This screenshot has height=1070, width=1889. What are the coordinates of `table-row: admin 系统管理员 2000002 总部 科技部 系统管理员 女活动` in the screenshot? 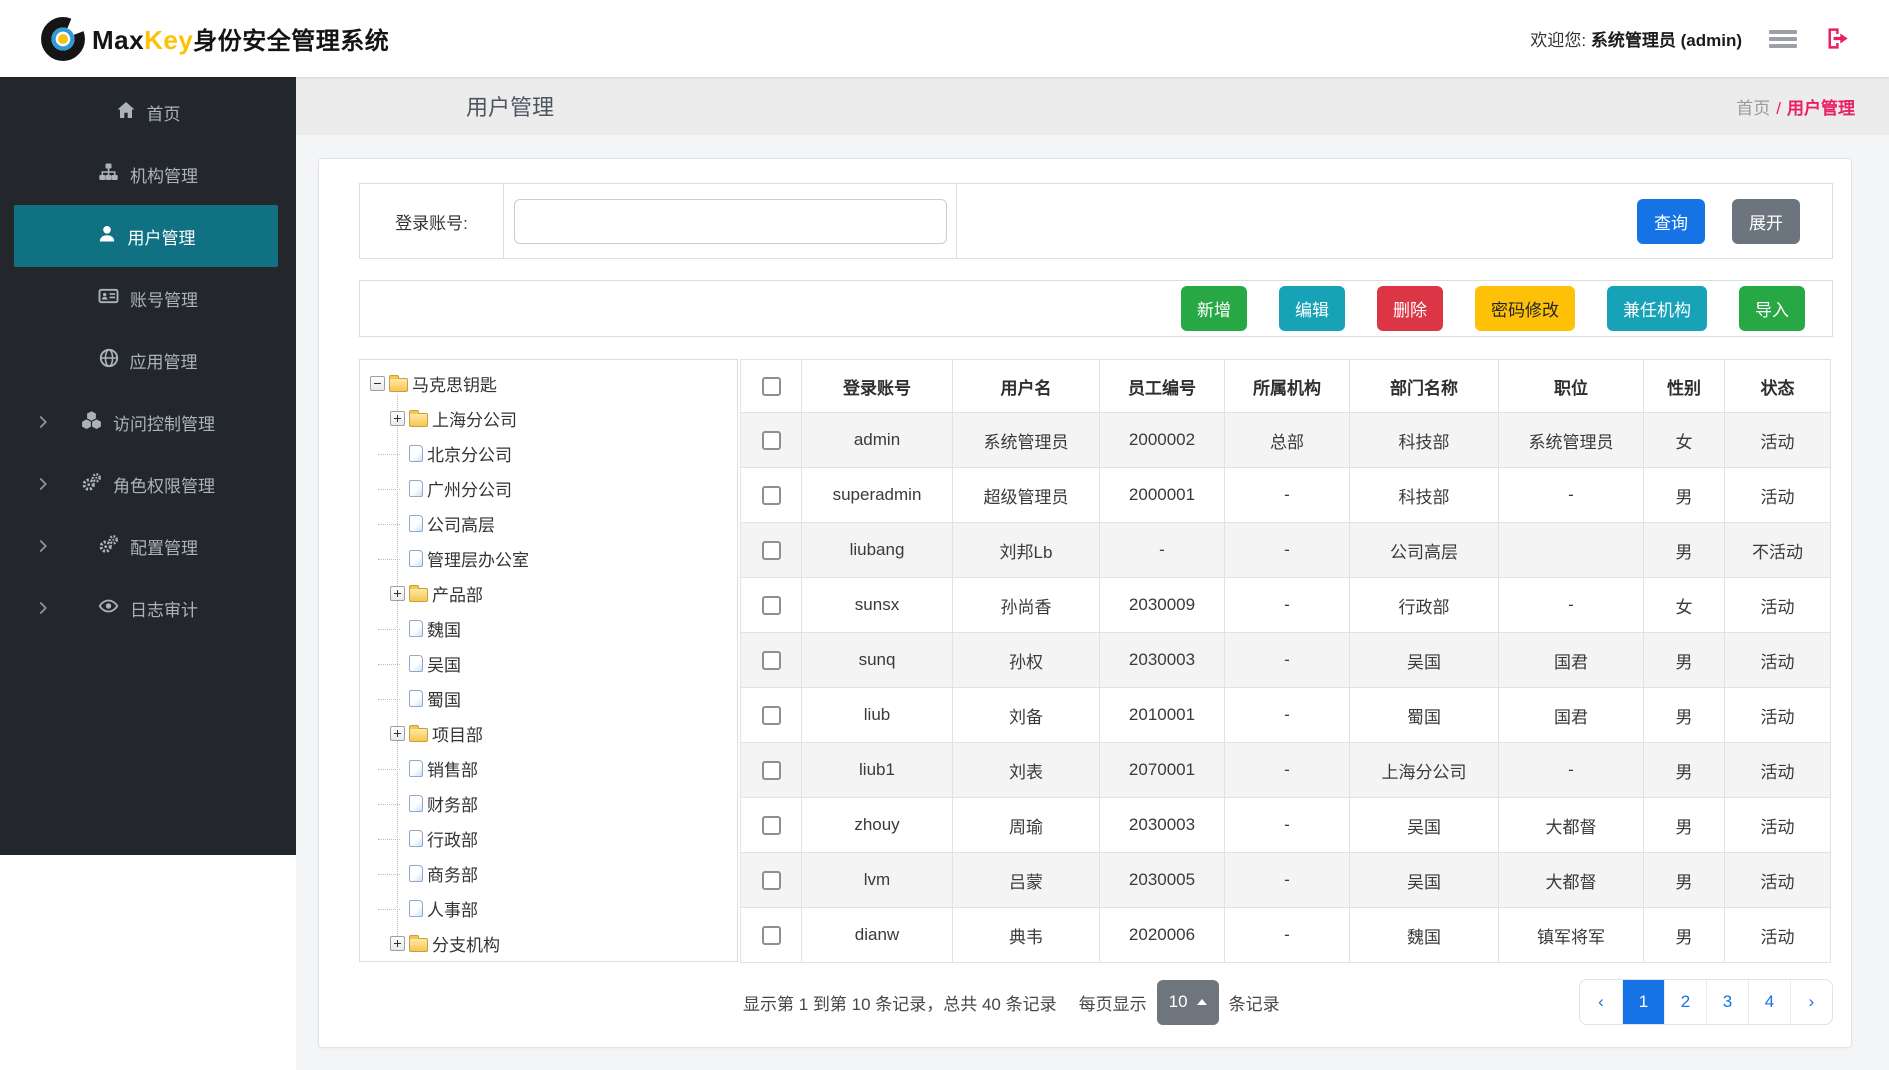 It's located at (1285, 440).